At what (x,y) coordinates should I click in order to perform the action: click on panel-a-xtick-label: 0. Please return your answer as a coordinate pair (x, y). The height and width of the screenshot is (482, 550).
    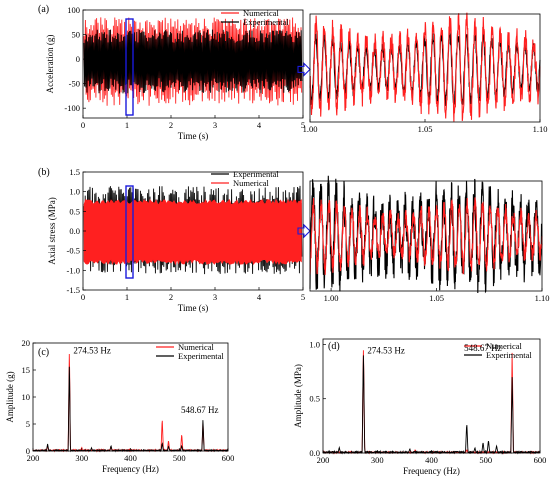
    Looking at the image, I should click on (83, 125).